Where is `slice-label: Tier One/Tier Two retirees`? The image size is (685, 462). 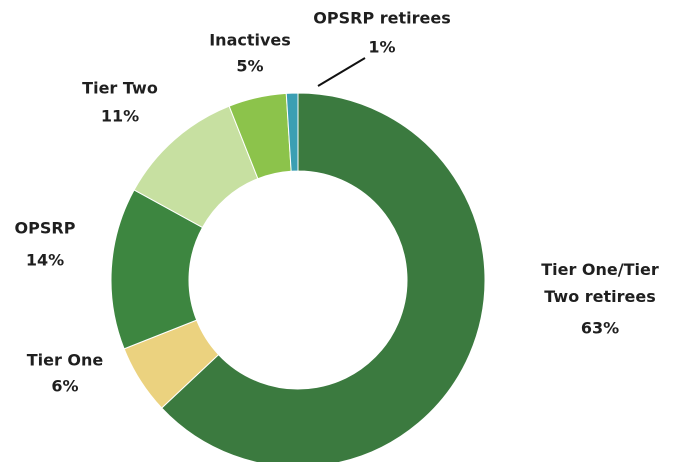
slice-label: Tier One/Tier Two retirees is located at coordinates (600, 283).